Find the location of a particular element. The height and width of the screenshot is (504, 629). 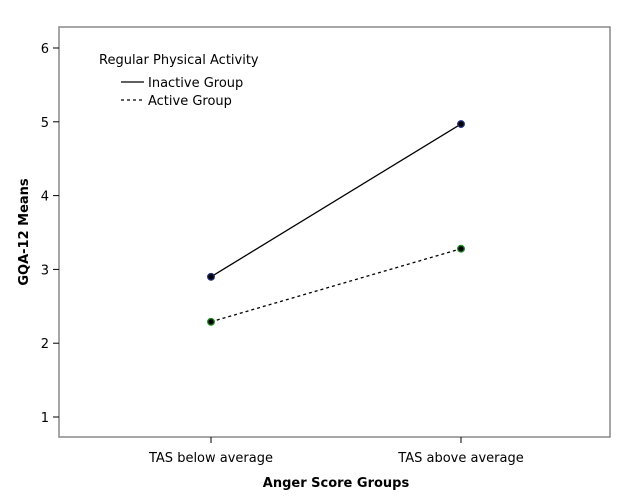

legend-title: Regular Physical Activity is located at coordinates (179, 60).